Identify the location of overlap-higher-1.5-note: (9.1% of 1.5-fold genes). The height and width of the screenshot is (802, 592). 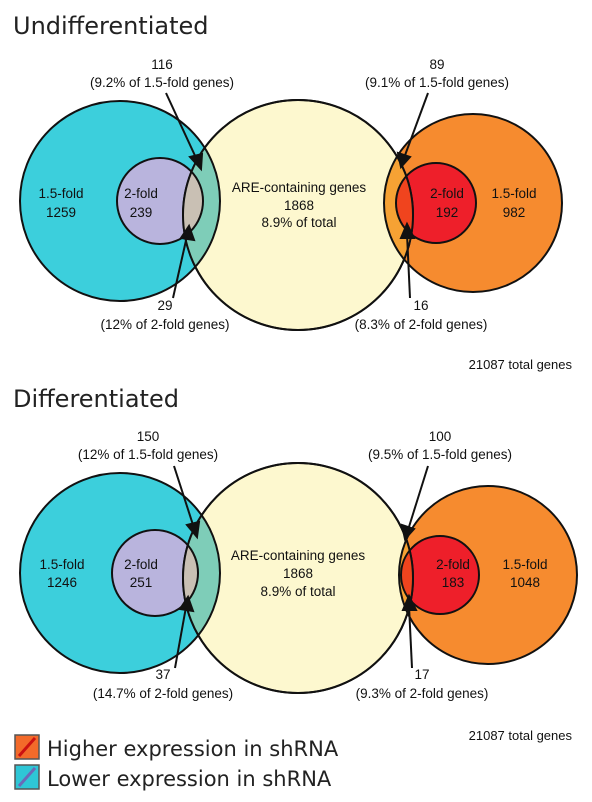
(437, 82).